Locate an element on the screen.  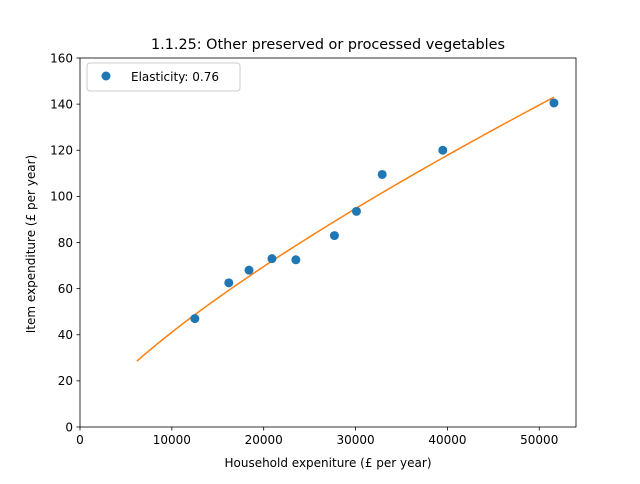
y-tick-label: 40 is located at coordinates (65, 335).